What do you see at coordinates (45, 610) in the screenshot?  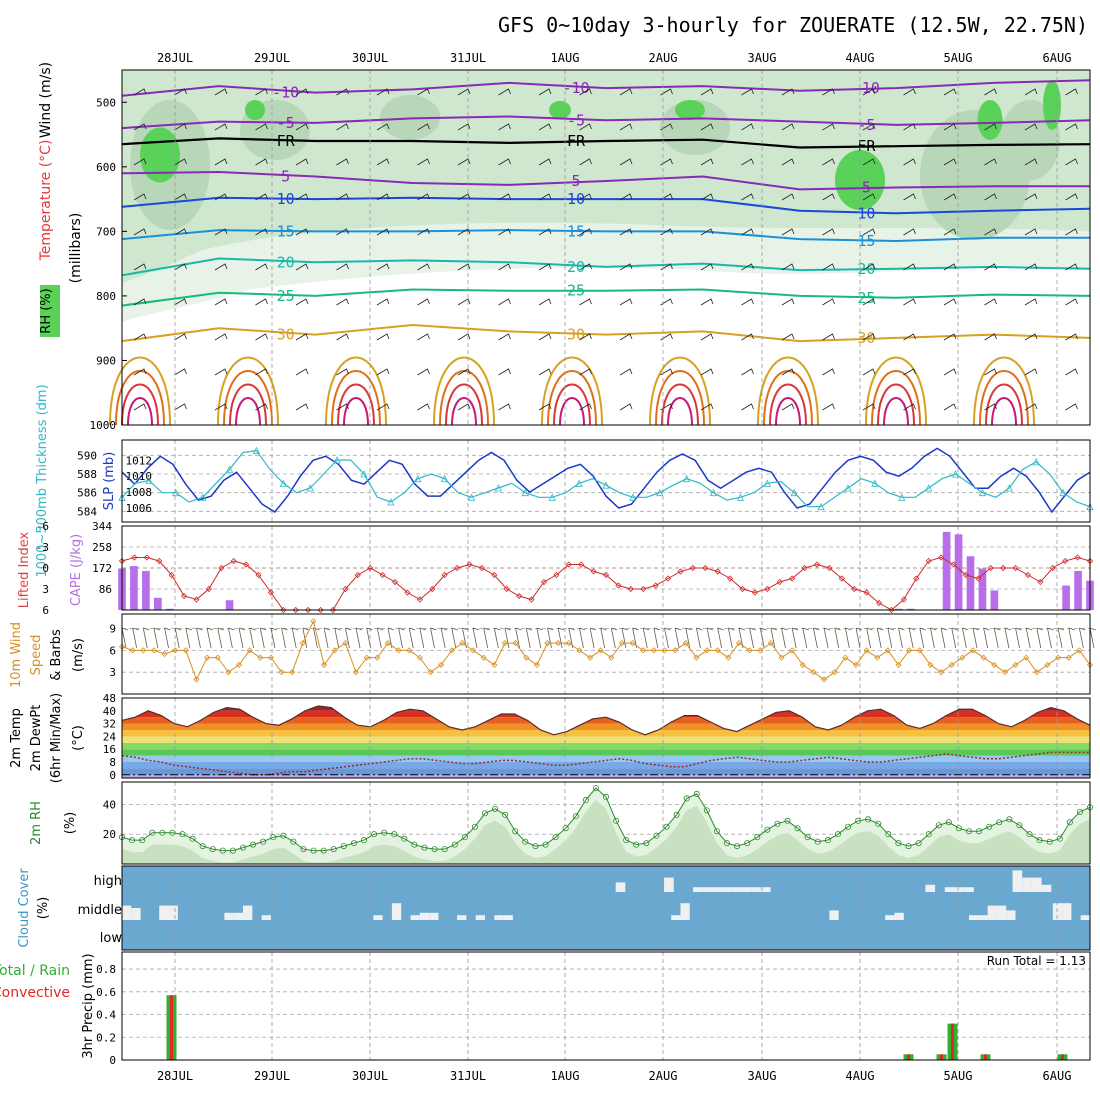 I see `lifted-index-tick-label: 6` at bounding box center [45, 610].